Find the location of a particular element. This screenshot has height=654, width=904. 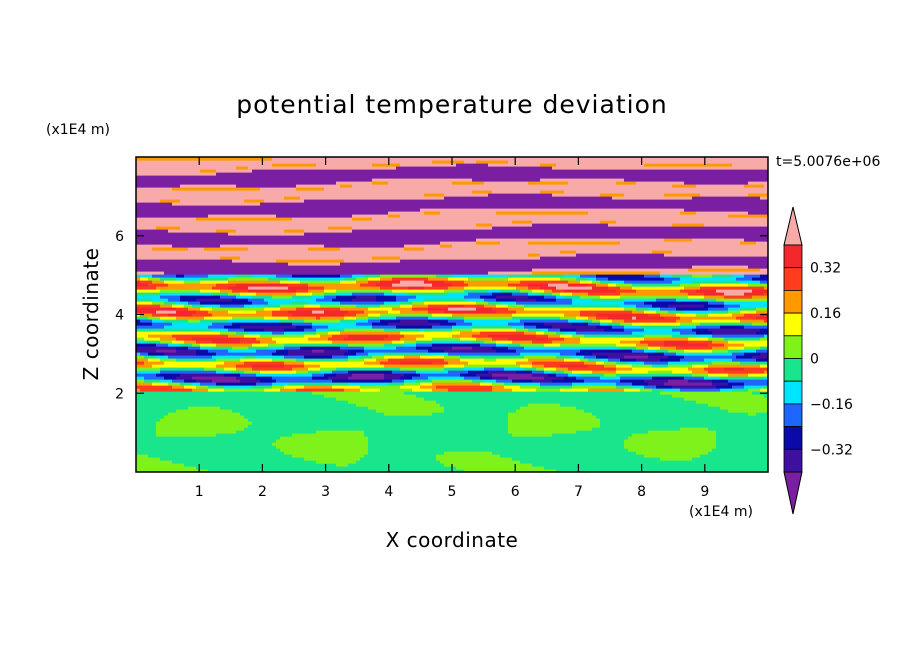

time-label: t=5.0076e+06 is located at coordinates (828, 162).